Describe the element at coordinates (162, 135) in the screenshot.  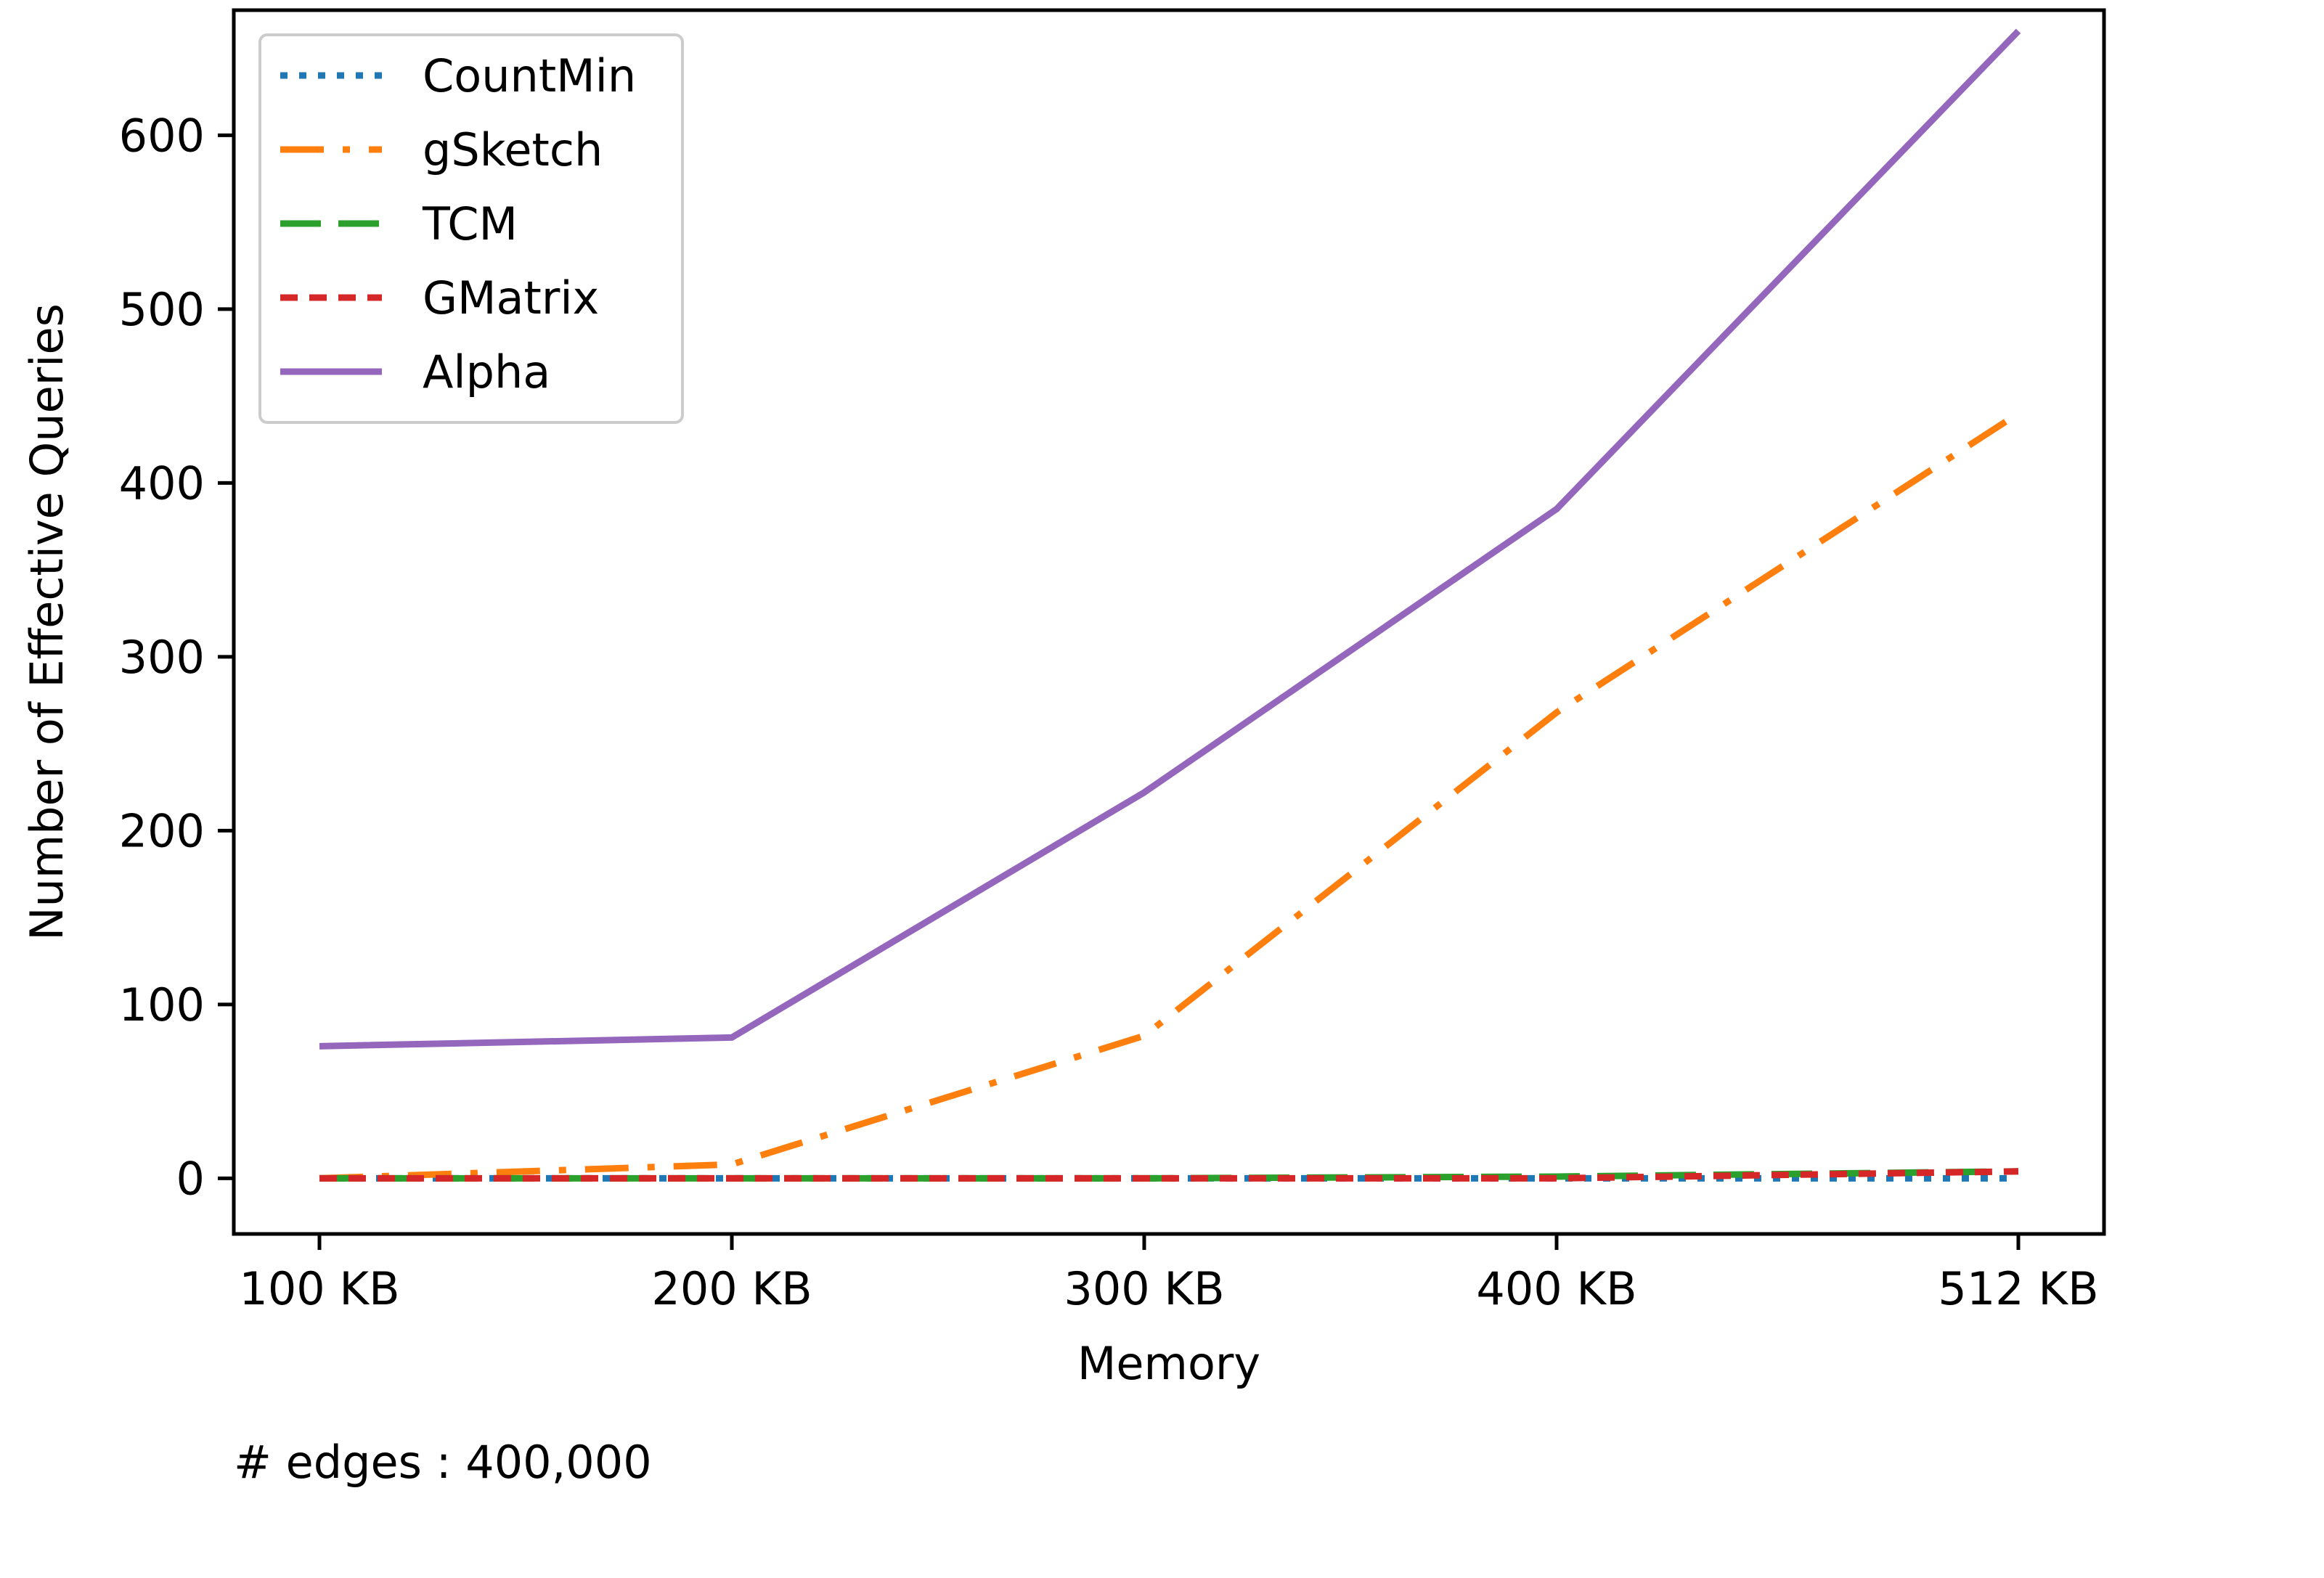
I see `y-tick-label: 600` at that location.